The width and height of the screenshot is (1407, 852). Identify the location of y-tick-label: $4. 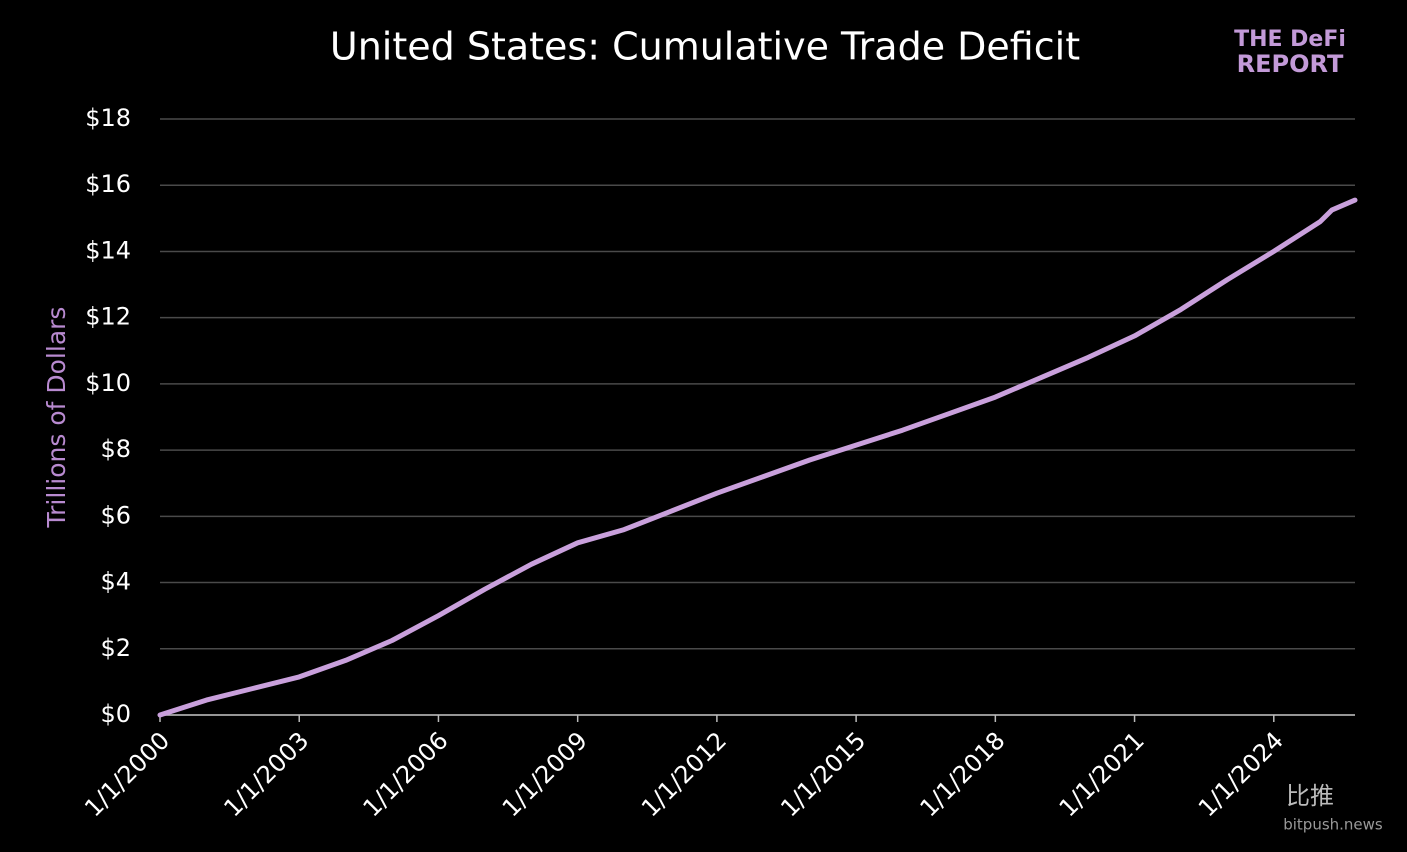
(115, 582).